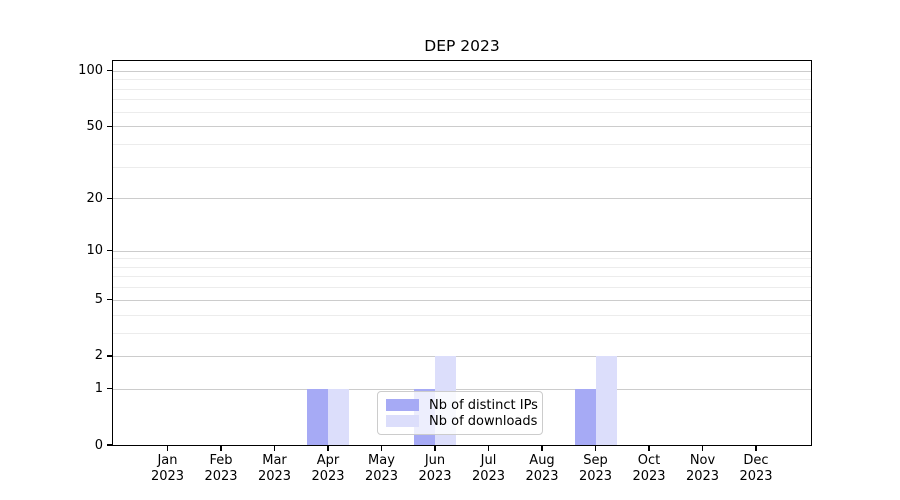  Describe the element at coordinates (90, 71) in the screenshot. I see `y-tick-label: 100` at that location.